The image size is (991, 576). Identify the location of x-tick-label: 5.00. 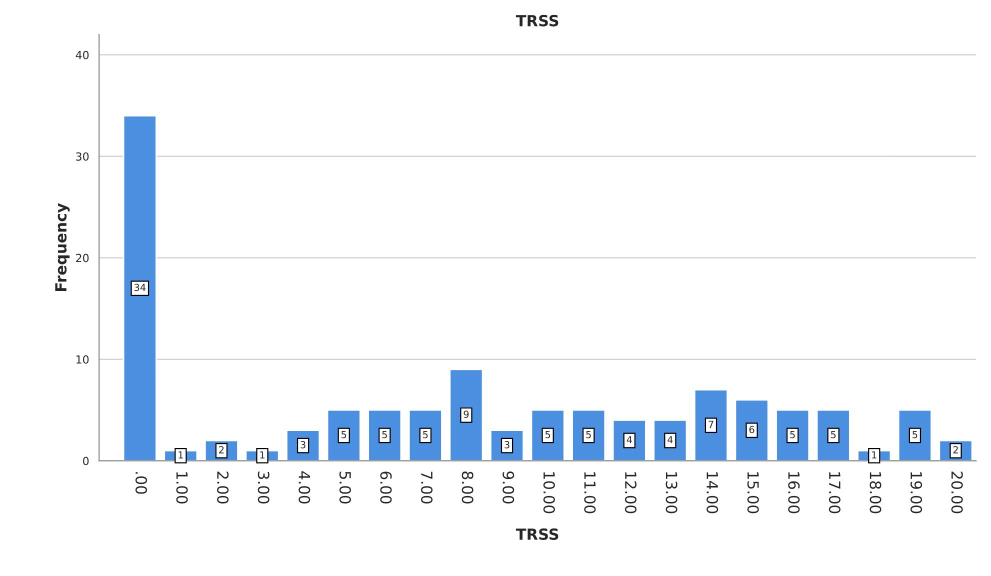
(345, 488).